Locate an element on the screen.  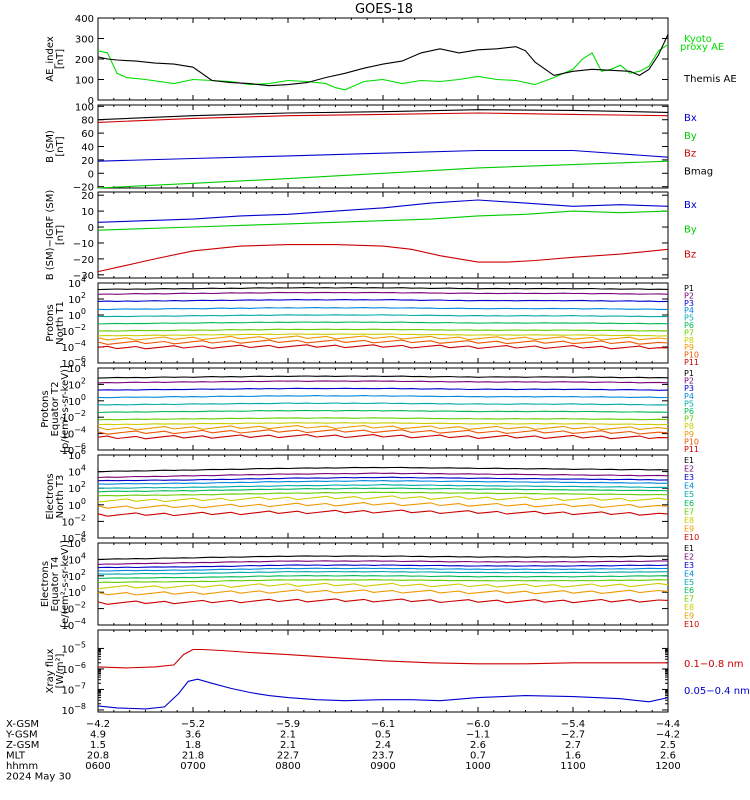
panel-1: 100 80 60 40 20 0 −20 B (SM) [nT] Bx By Bz Bmag is located at coordinates (379, 147).